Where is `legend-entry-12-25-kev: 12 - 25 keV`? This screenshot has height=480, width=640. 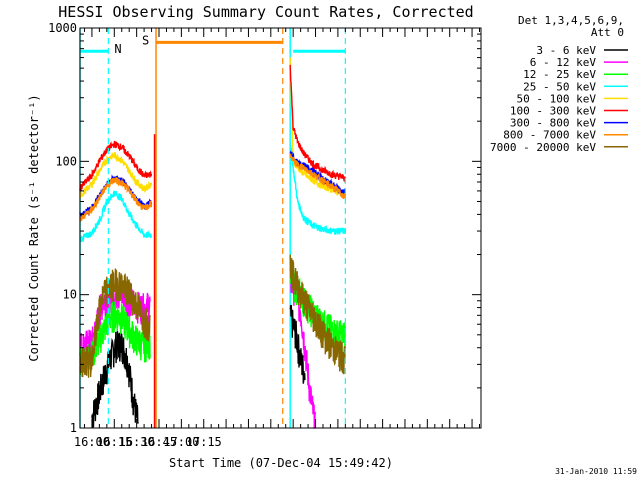
legend-entry-12-25-kev: 12 - 25 keV is located at coordinates (559, 74).